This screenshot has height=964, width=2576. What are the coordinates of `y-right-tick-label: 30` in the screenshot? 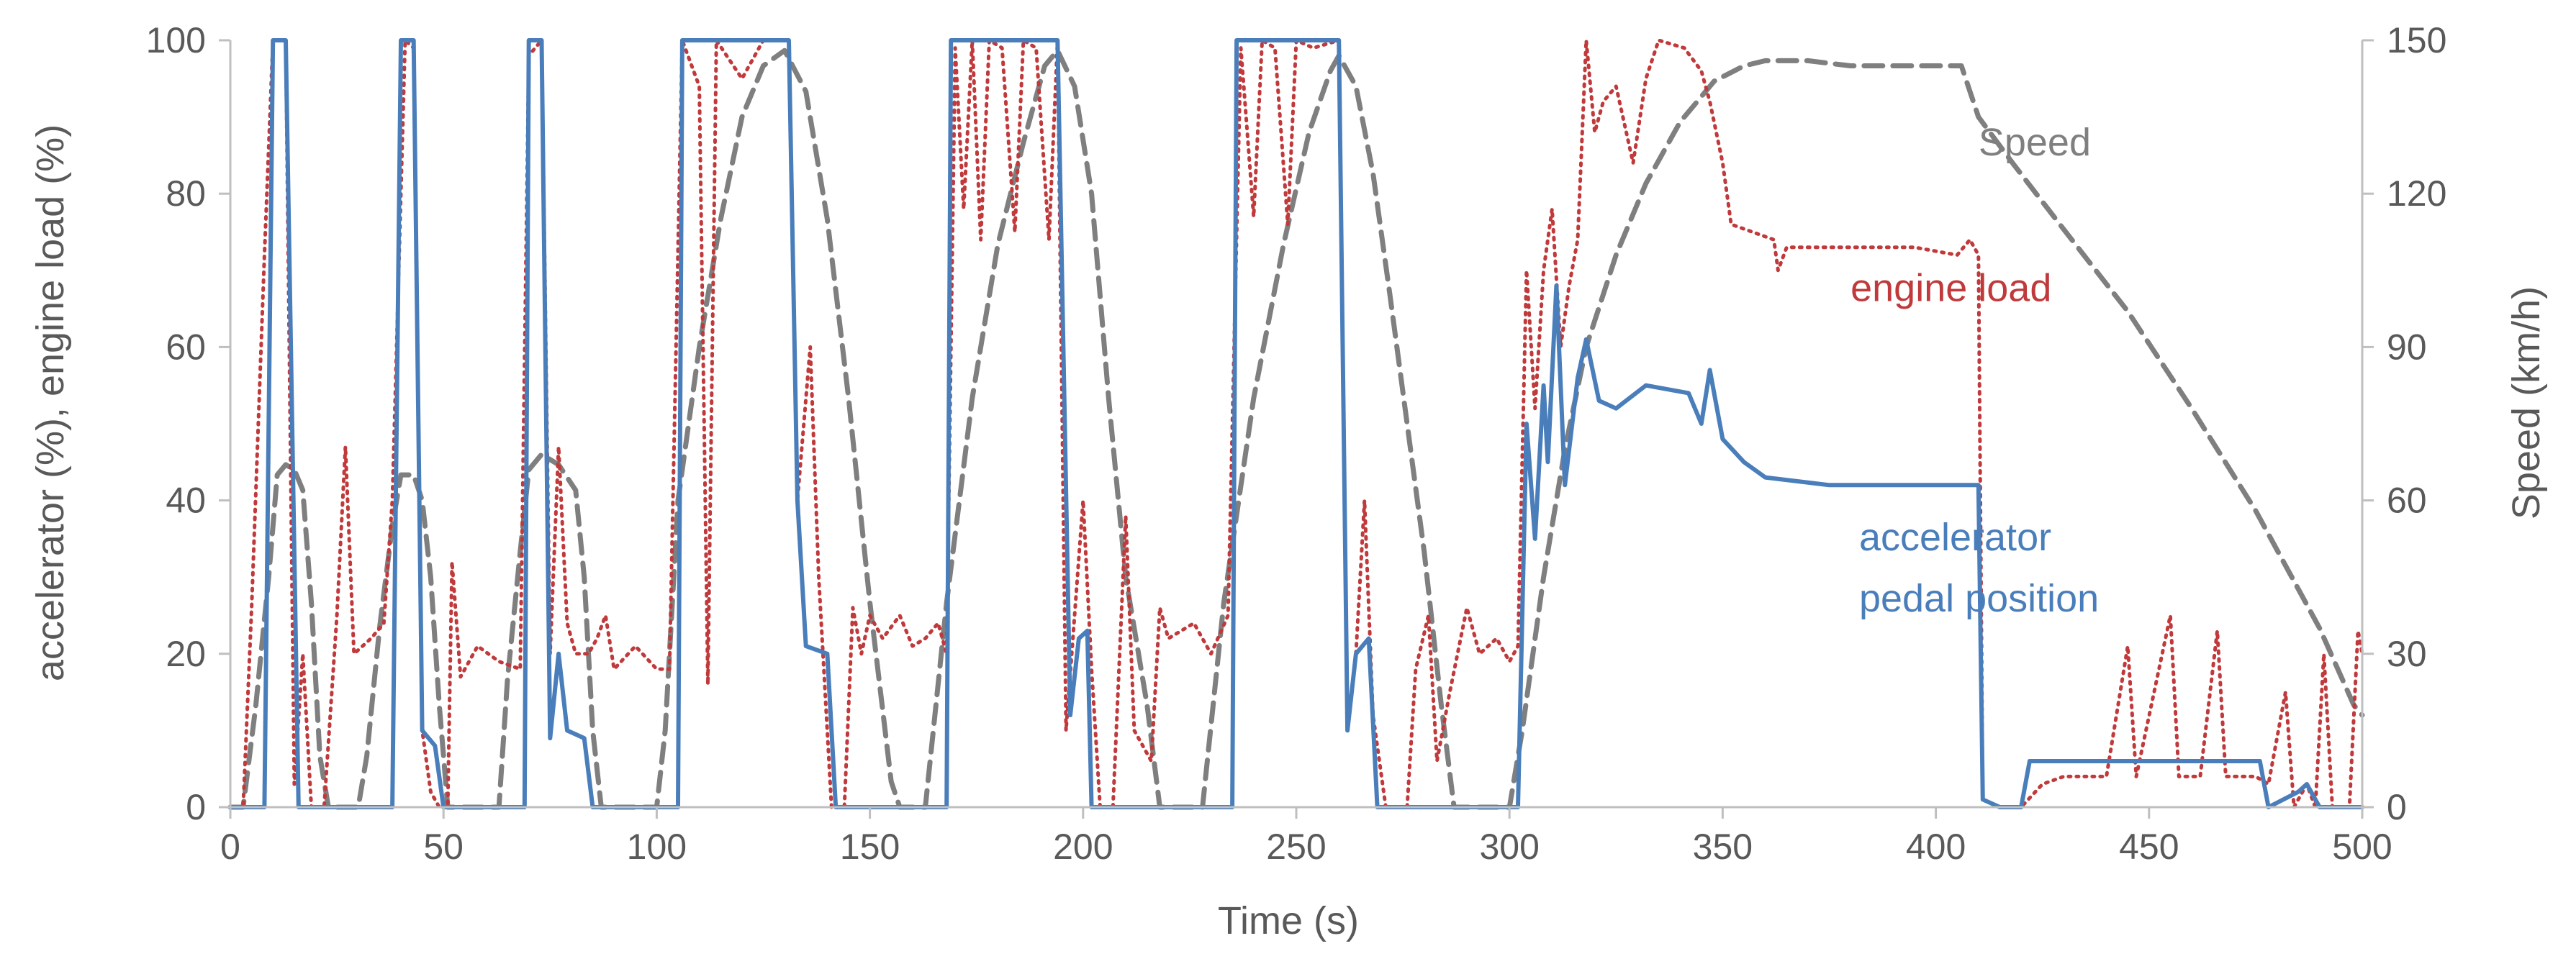 It's located at (2407, 654).